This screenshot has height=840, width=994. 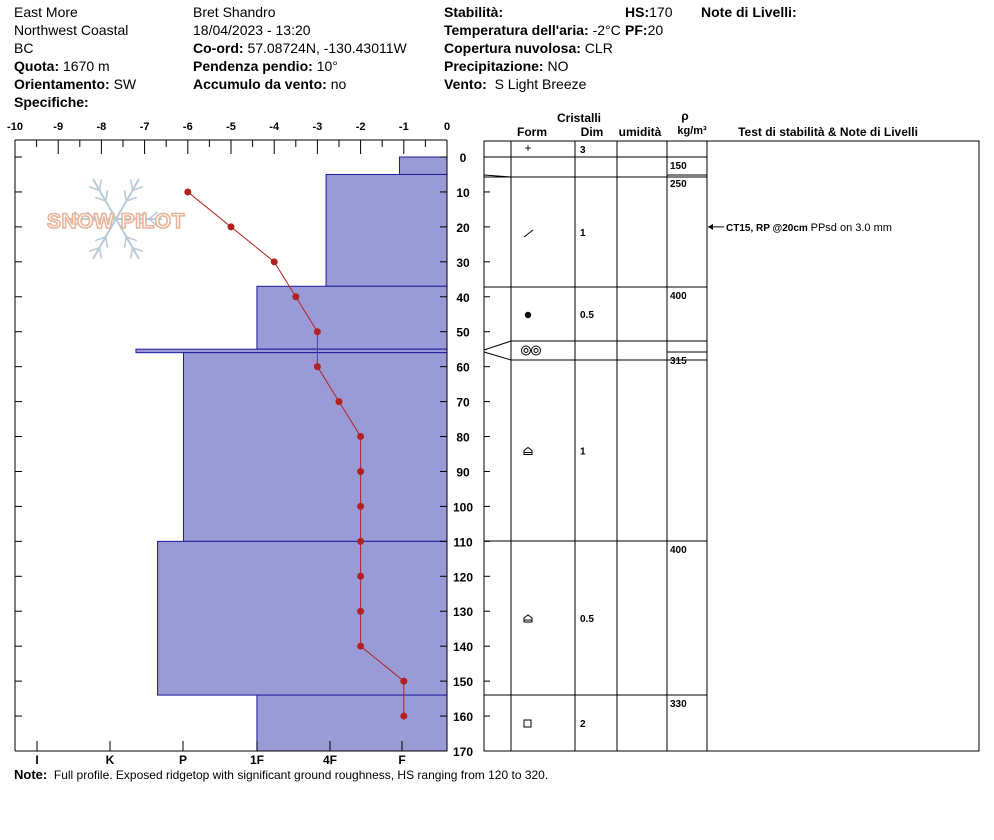 What do you see at coordinates (579, 118) in the screenshot?
I see `crystals-header: Cristalli` at bounding box center [579, 118].